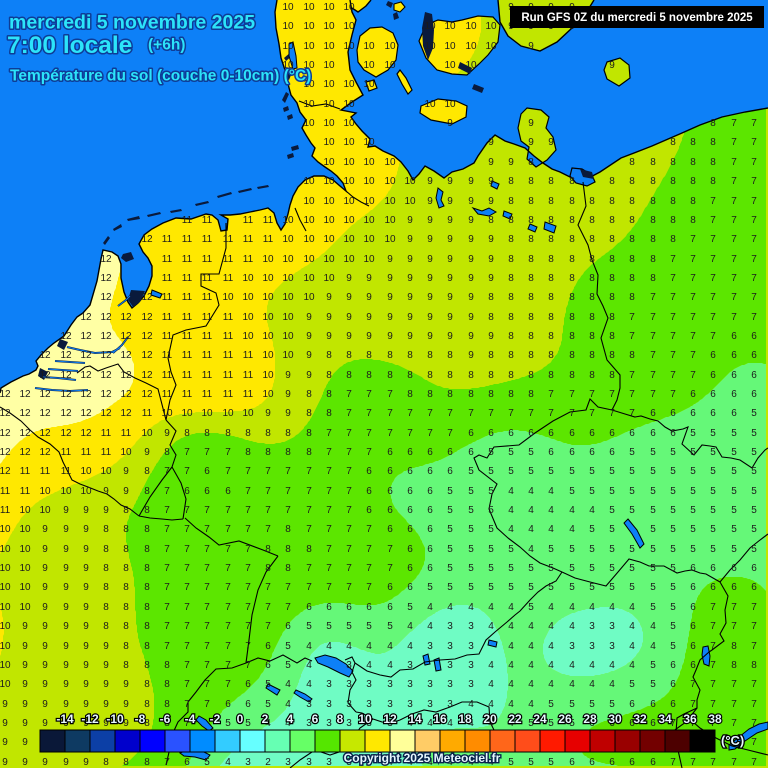 Image resolution: width=768 pixels, height=768 pixels. I want to click on svg-text: 0, so click(240, 719).